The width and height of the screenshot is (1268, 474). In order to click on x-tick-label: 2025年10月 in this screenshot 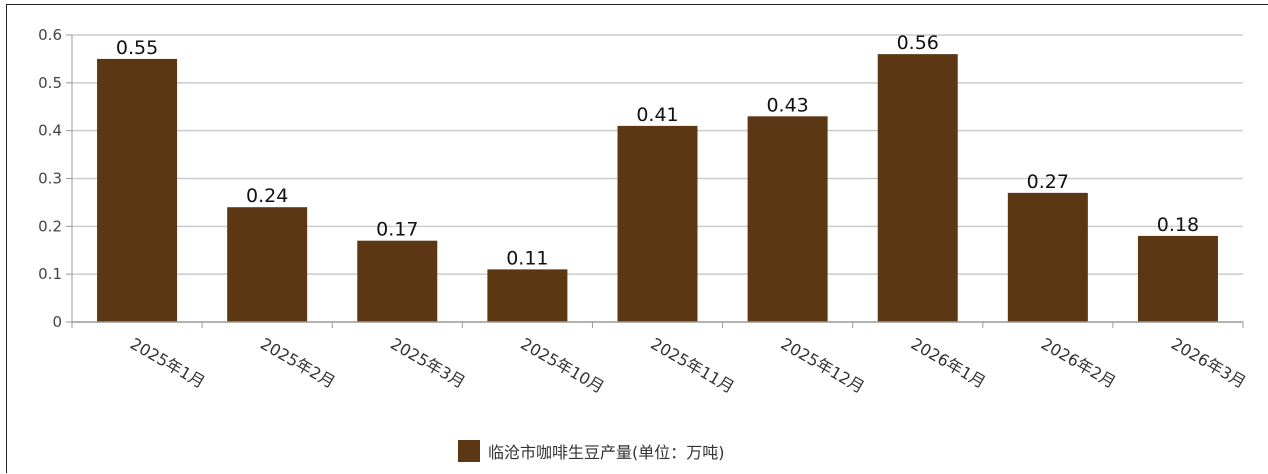, I will do `click(562, 365)`.